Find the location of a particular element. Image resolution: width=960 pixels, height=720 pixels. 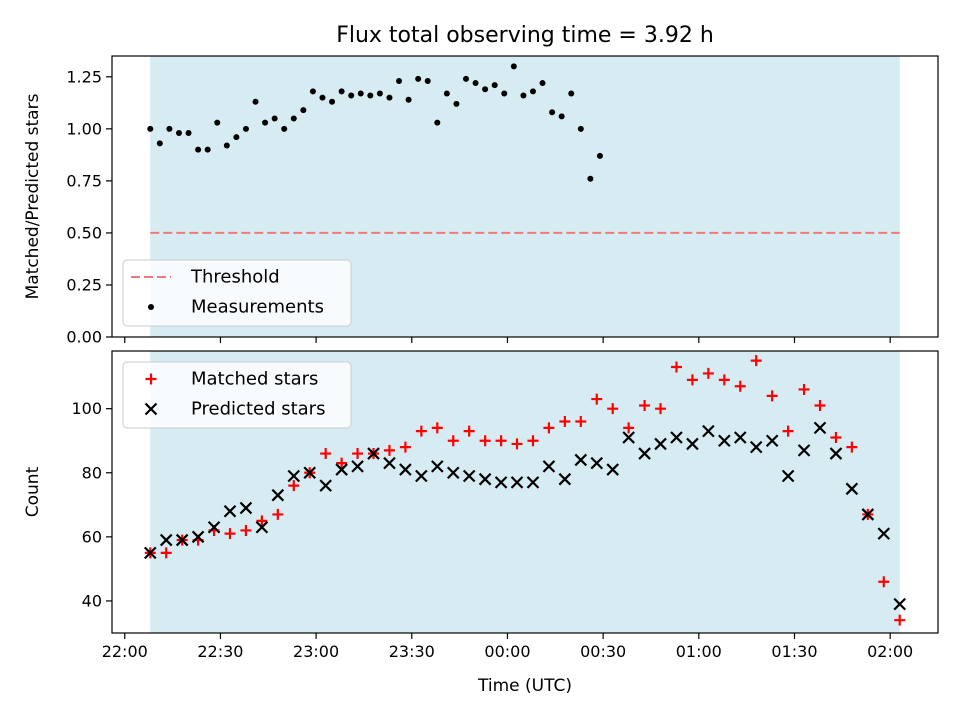

legend-matched-label: Matched stars is located at coordinates (254, 379).